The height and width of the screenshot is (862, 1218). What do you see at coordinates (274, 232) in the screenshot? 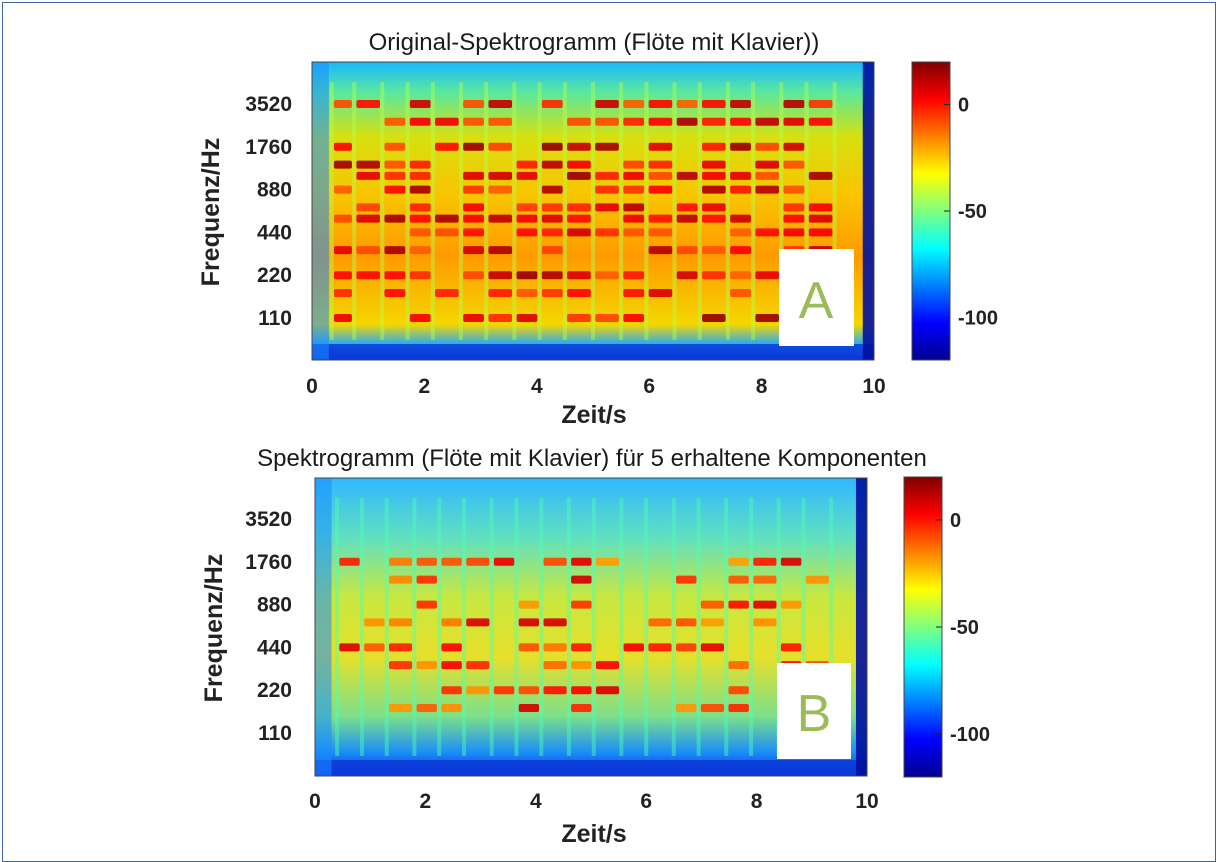
I see `y-tick-label: 440` at bounding box center [274, 232].